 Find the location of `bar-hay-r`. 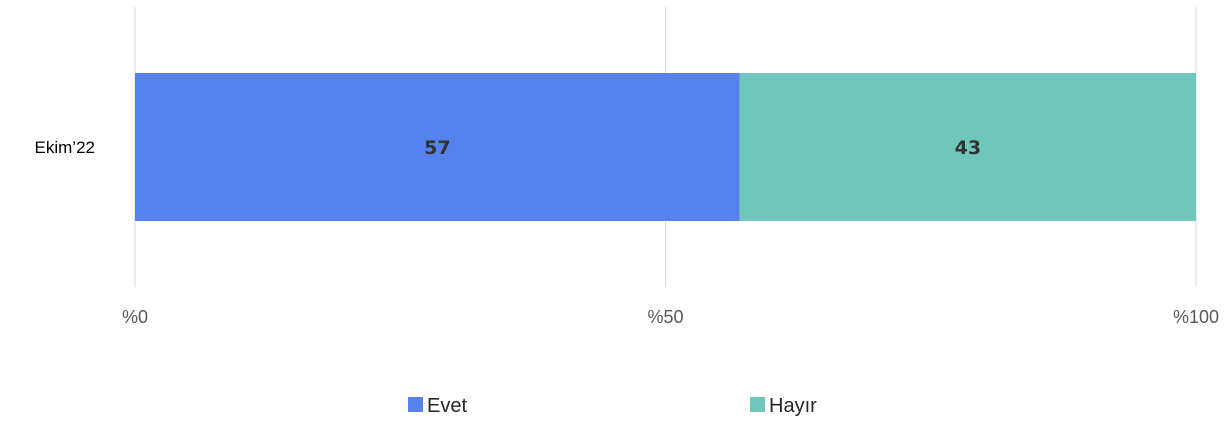

bar-hay-r is located at coordinates (967, 147).